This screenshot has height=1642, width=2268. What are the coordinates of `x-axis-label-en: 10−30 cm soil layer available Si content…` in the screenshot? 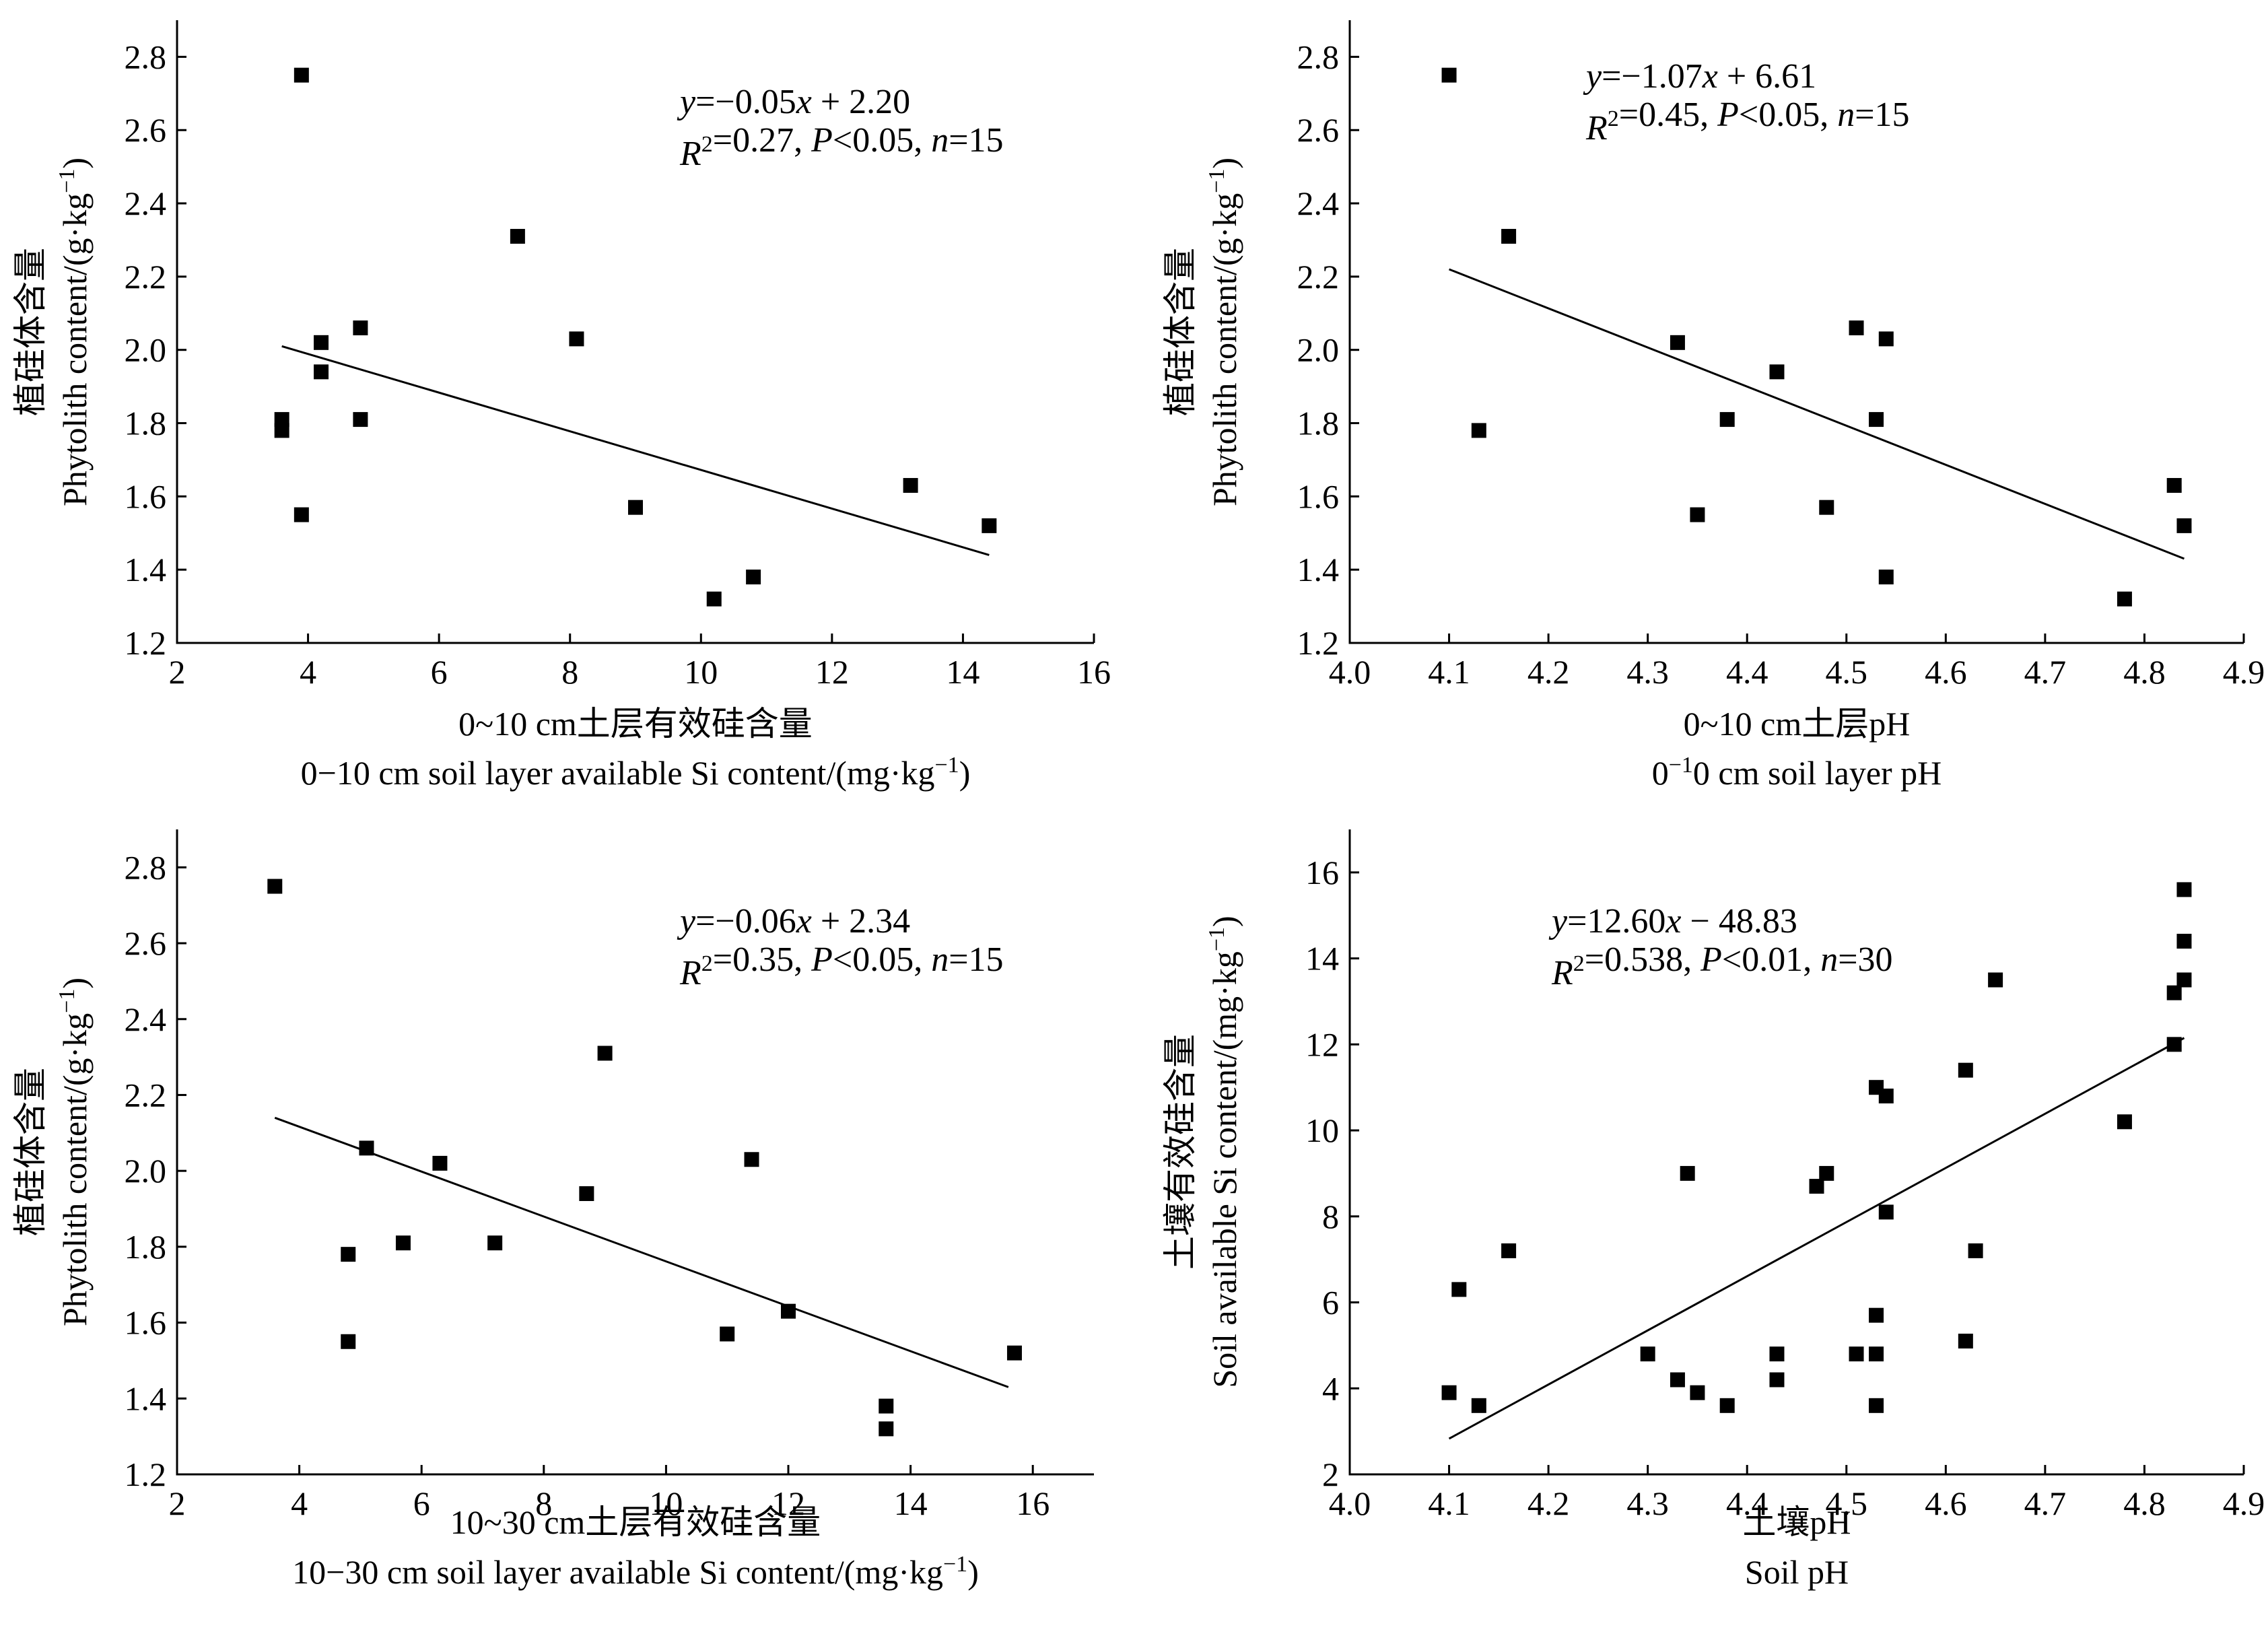 It's located at (635, 1571).